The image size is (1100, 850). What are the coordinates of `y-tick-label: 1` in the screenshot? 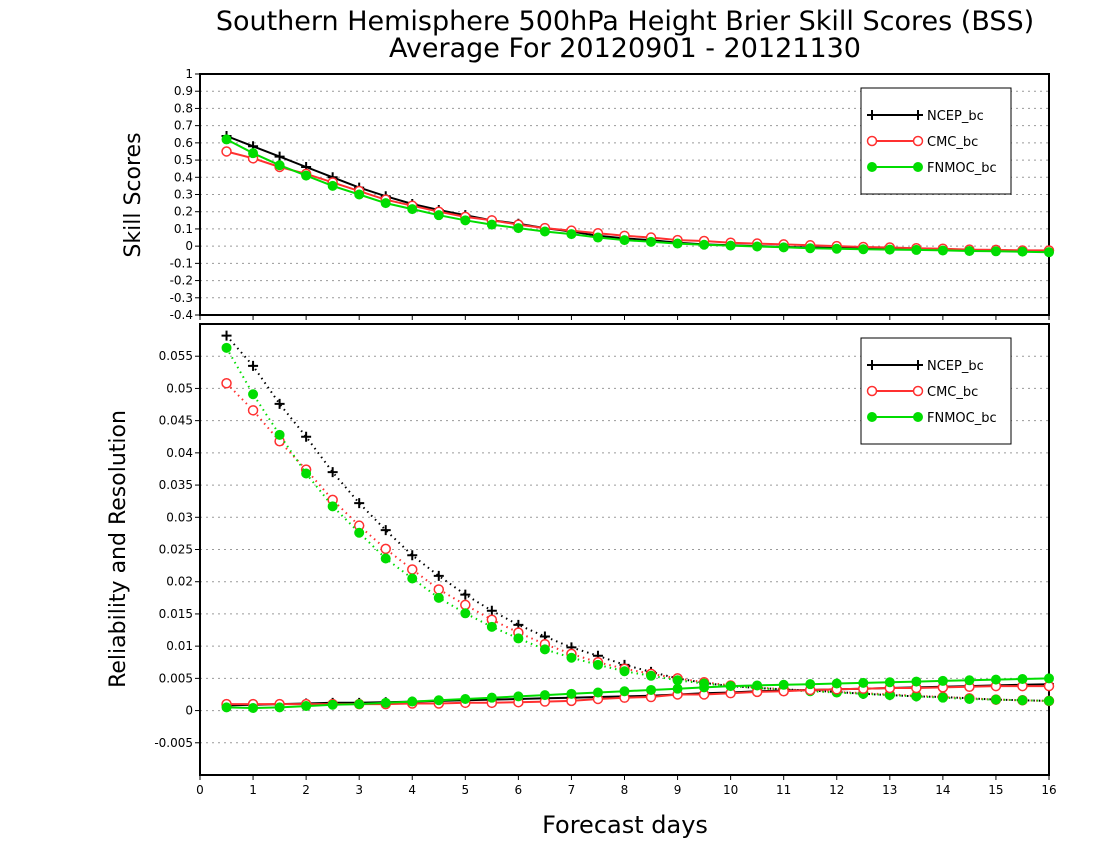 It's located at (189, 74).